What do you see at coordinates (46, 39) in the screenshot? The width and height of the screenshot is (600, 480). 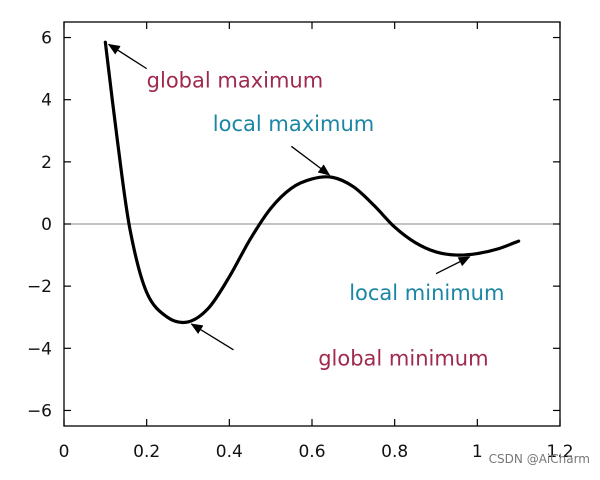 I see `y-tick-label: 6` at bounding box center [46, 39].